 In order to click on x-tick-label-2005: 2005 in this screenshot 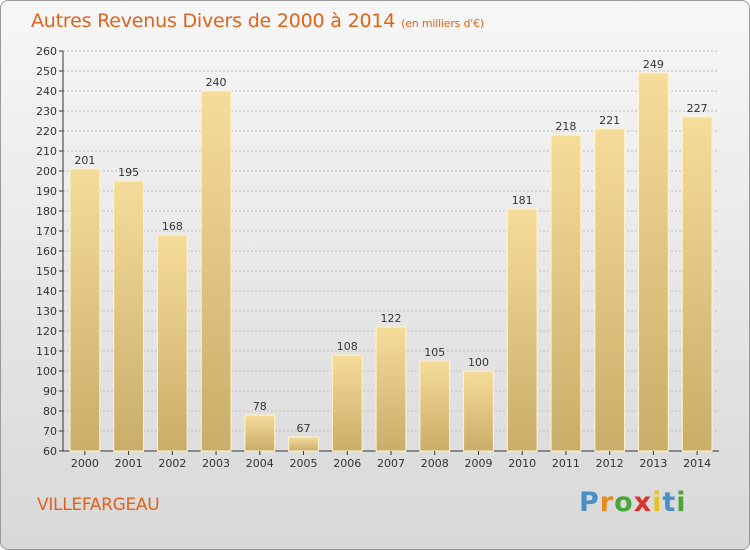, I will do `click(304, 463)`.